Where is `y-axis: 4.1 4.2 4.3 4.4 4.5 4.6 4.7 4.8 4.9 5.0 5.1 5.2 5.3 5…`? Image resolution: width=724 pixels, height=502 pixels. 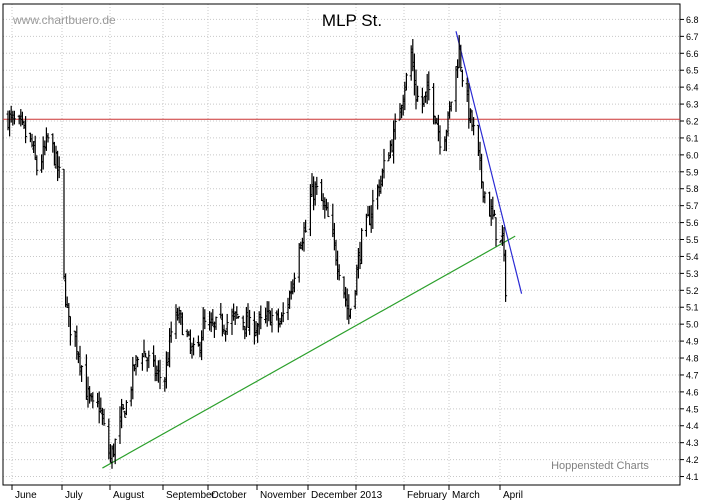 y-axis: 4.1 4.2 4.3 4.4 4.5 4.6 4.7 4.8 4.9 5.0 5.1 5.2 5.3 5… is located at coordinates (689, 248).